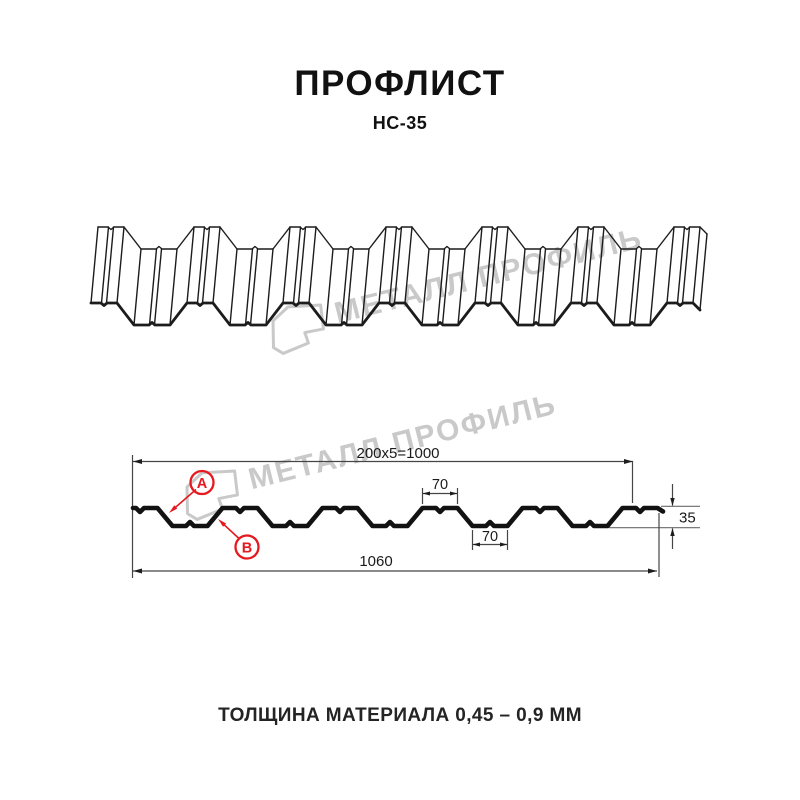 Image resolution: width=800 pixels, height=800 pixels. What do you see at coordinates (402, 238) in the screenshot?
I see `profile-3d-far-edge` at bounding box center [402, 238].